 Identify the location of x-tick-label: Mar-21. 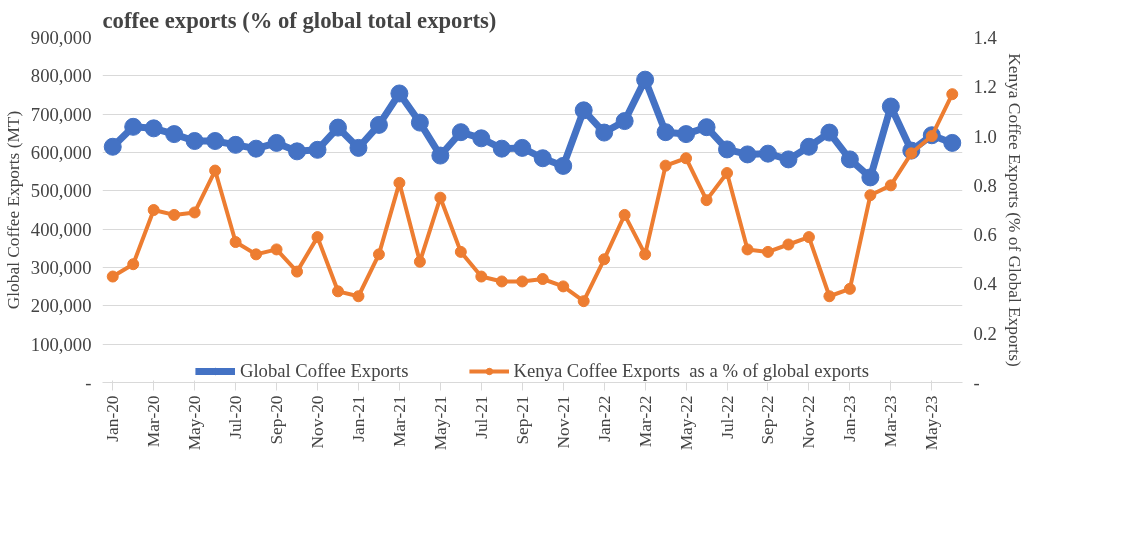
(399, 421).